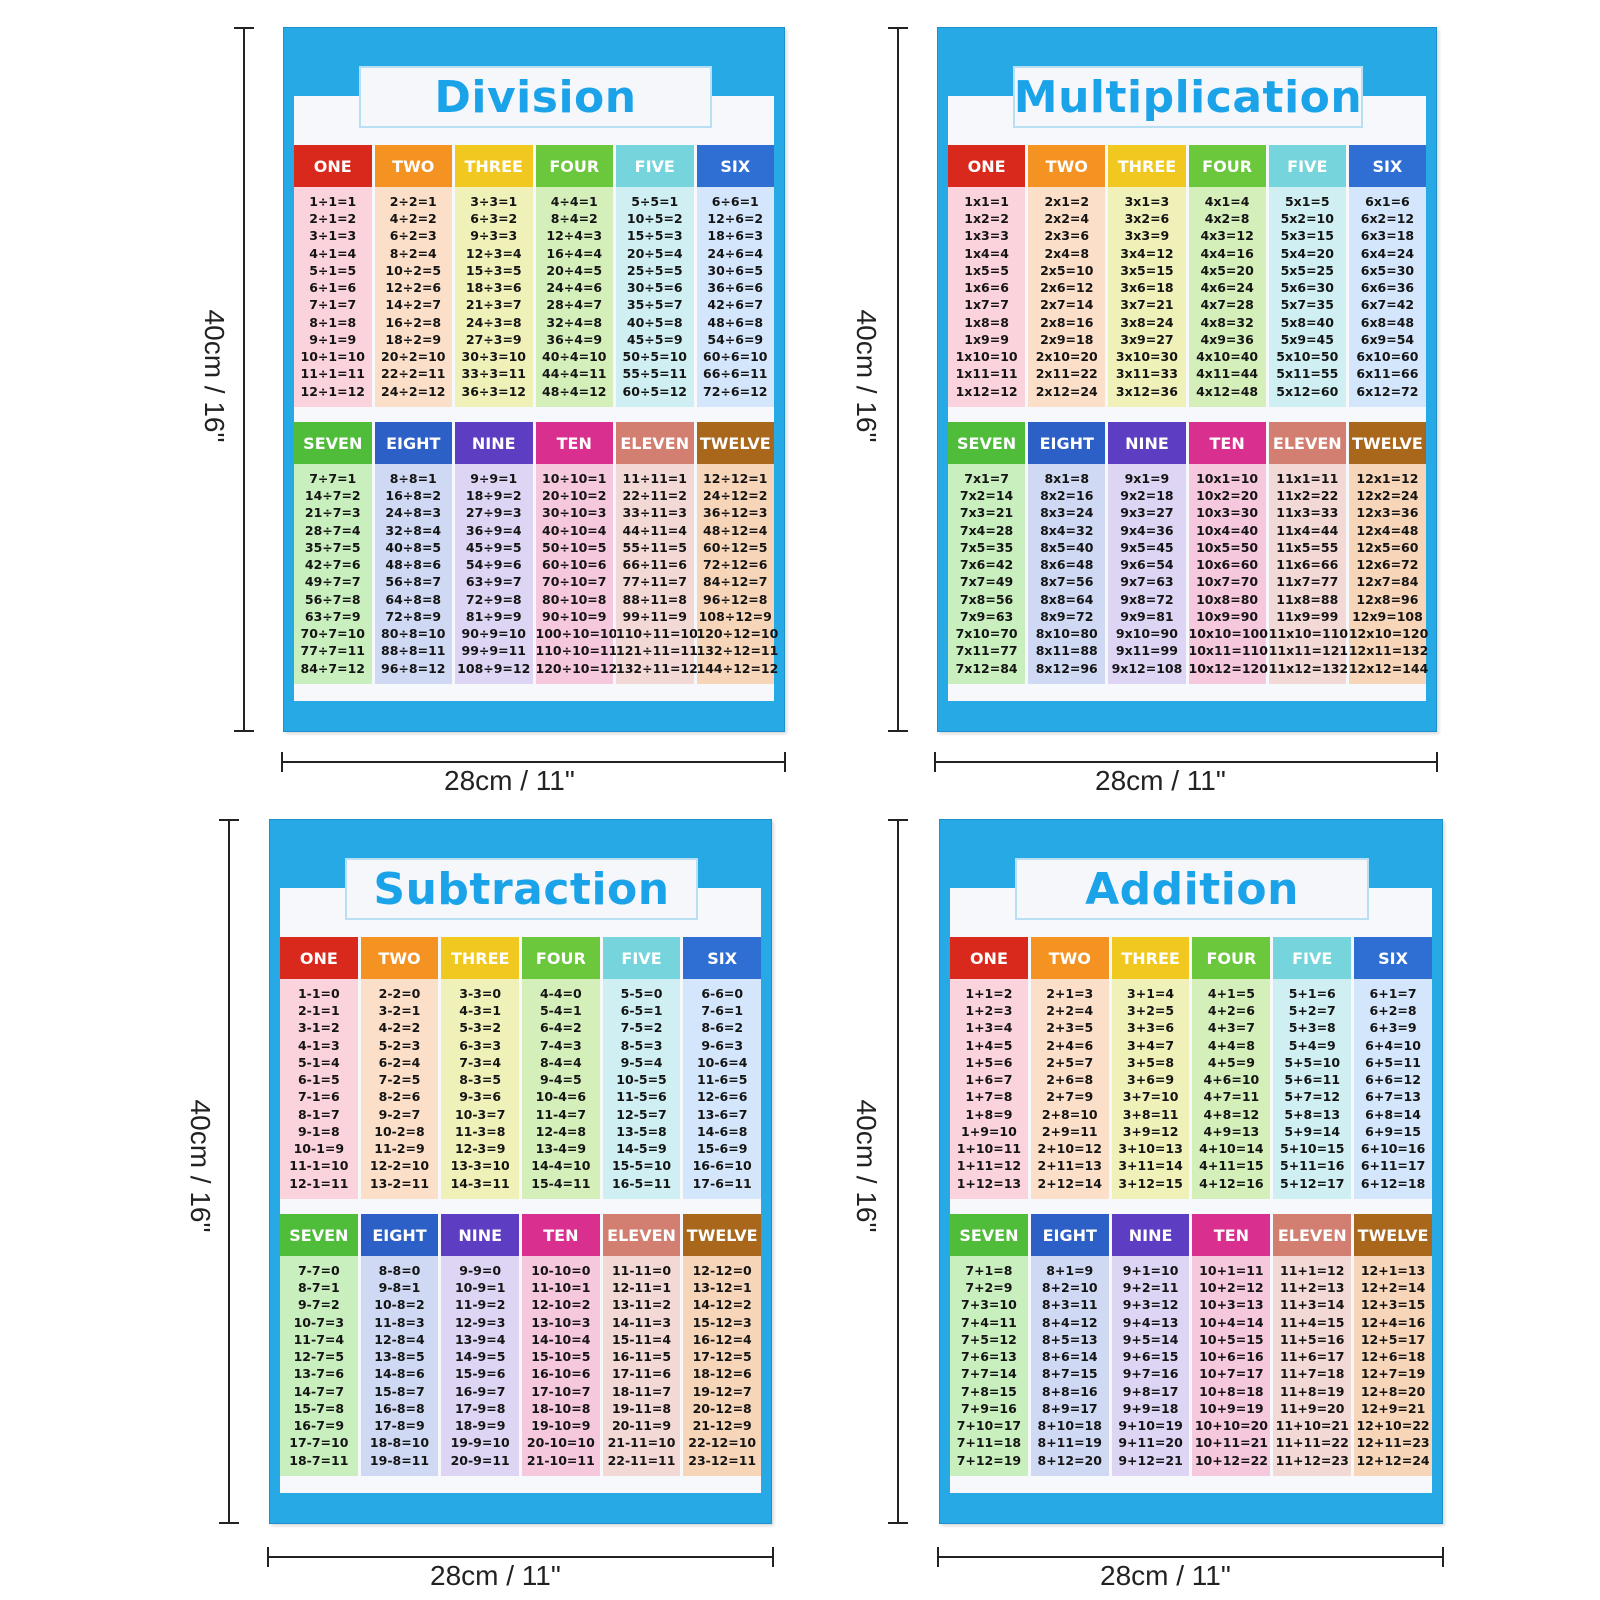  What do you see at coordinates (1151, 1062) in the screenshot?
I see `fact-row: 3+5=8` at bounding box center [1151, 1062].